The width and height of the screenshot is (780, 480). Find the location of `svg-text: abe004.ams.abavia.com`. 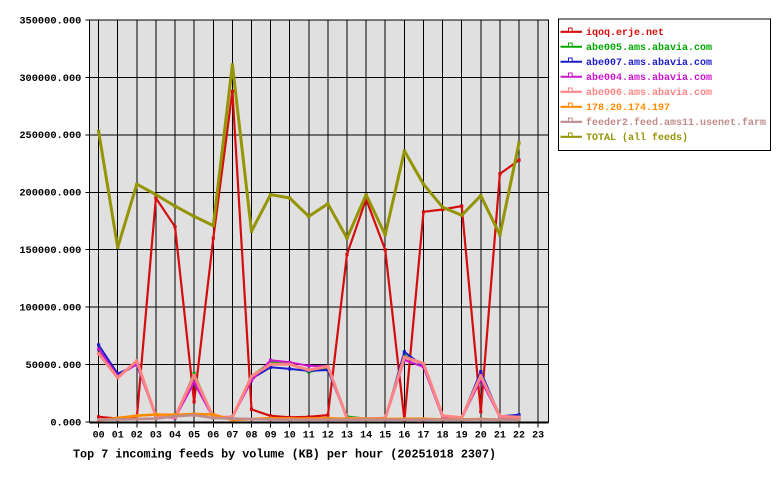

svg-text: abe004.ams.abavia.com is located at coordinates (649, 78).